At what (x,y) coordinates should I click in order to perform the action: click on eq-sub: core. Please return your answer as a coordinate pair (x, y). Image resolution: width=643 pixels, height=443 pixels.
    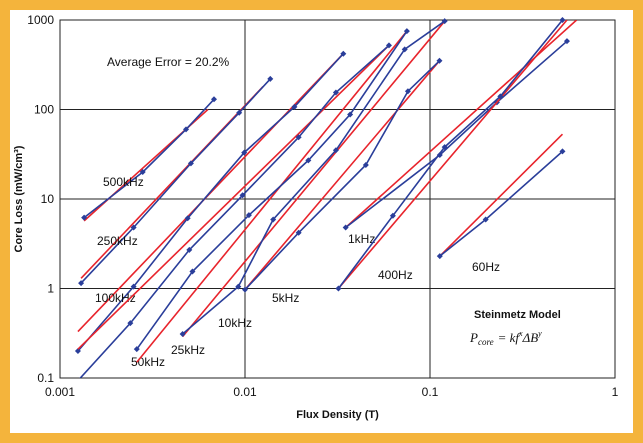
    Looking at the image, I should click on (486, 342).